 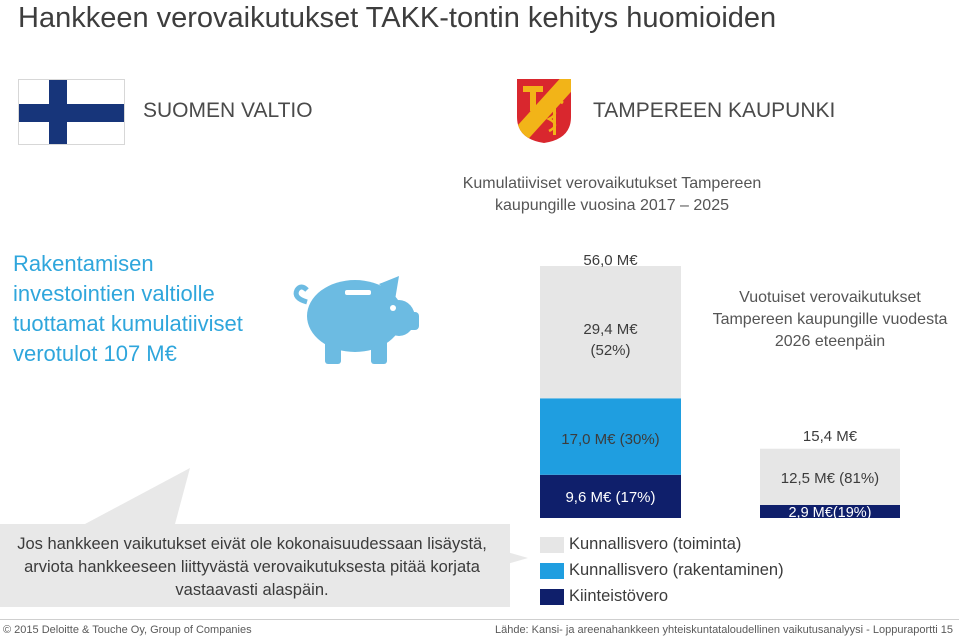 I want to click on state-name: SUOMEN VALTIO, so click(x=228, y=110).